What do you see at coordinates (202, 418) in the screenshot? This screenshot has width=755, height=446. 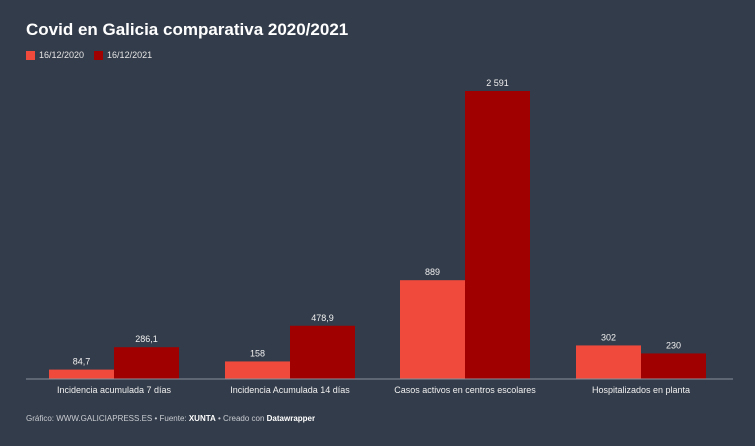 I see `footer-source: XUNTA` at bounding box center [202, 418].